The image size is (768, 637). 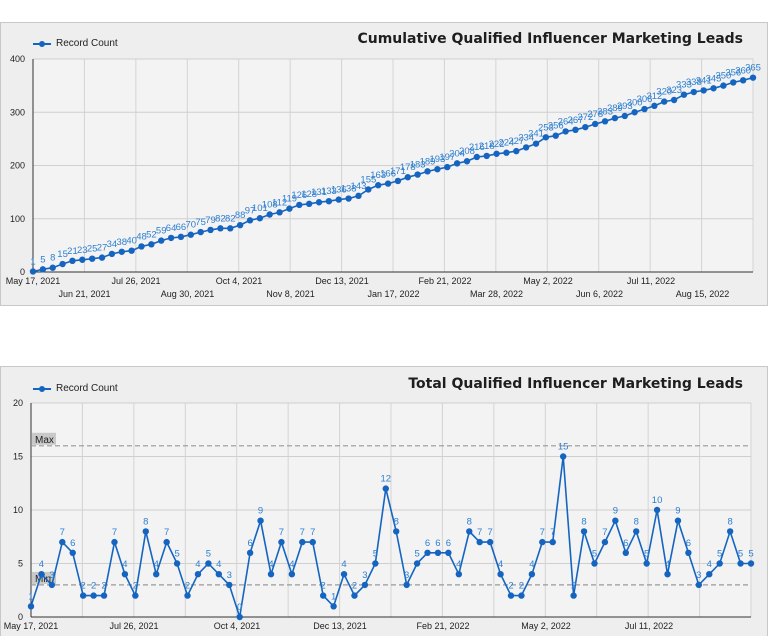 I want to click on chart1-data-label: 138, so click(x=349, y=189).